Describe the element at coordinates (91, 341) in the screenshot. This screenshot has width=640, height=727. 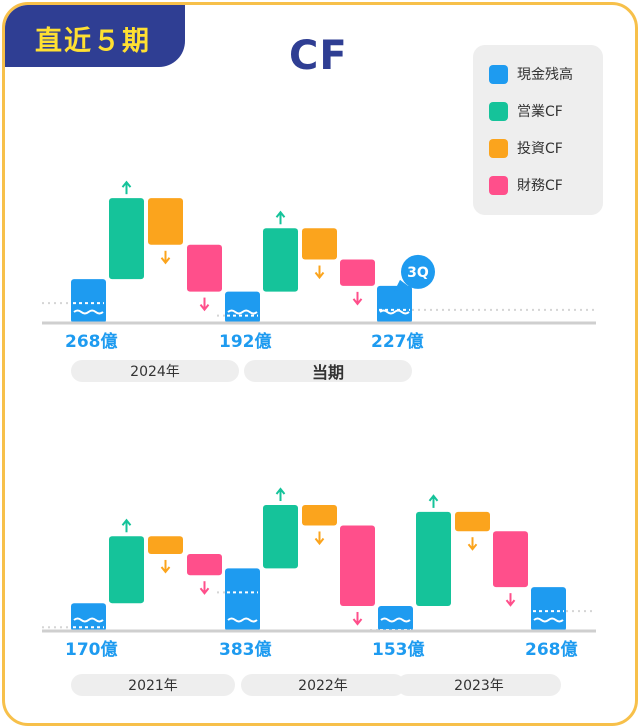
I see `cash-value-label: 268億` at that location.